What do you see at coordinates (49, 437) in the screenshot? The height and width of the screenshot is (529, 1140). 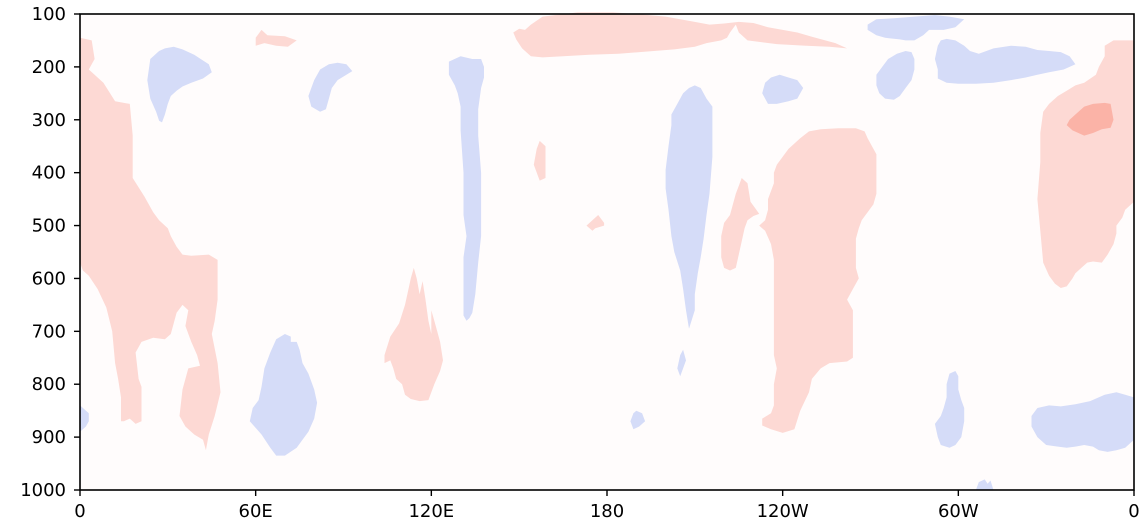 I see `y-tick-label-8: 900` at bounding box center [49, 437].